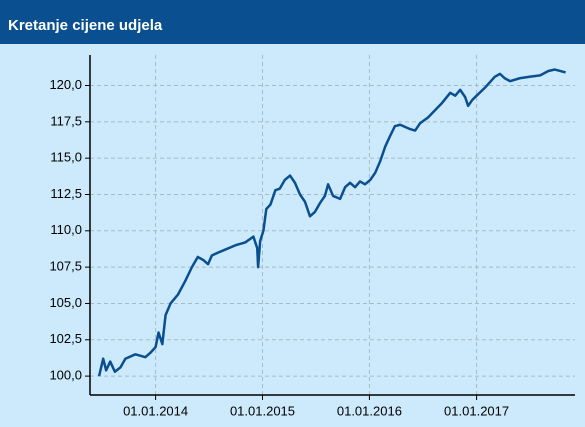 Image resolution: width=585 pixels, height=427 pixels. I want to click on y-tick-label: 117,5, so click(66, 120).